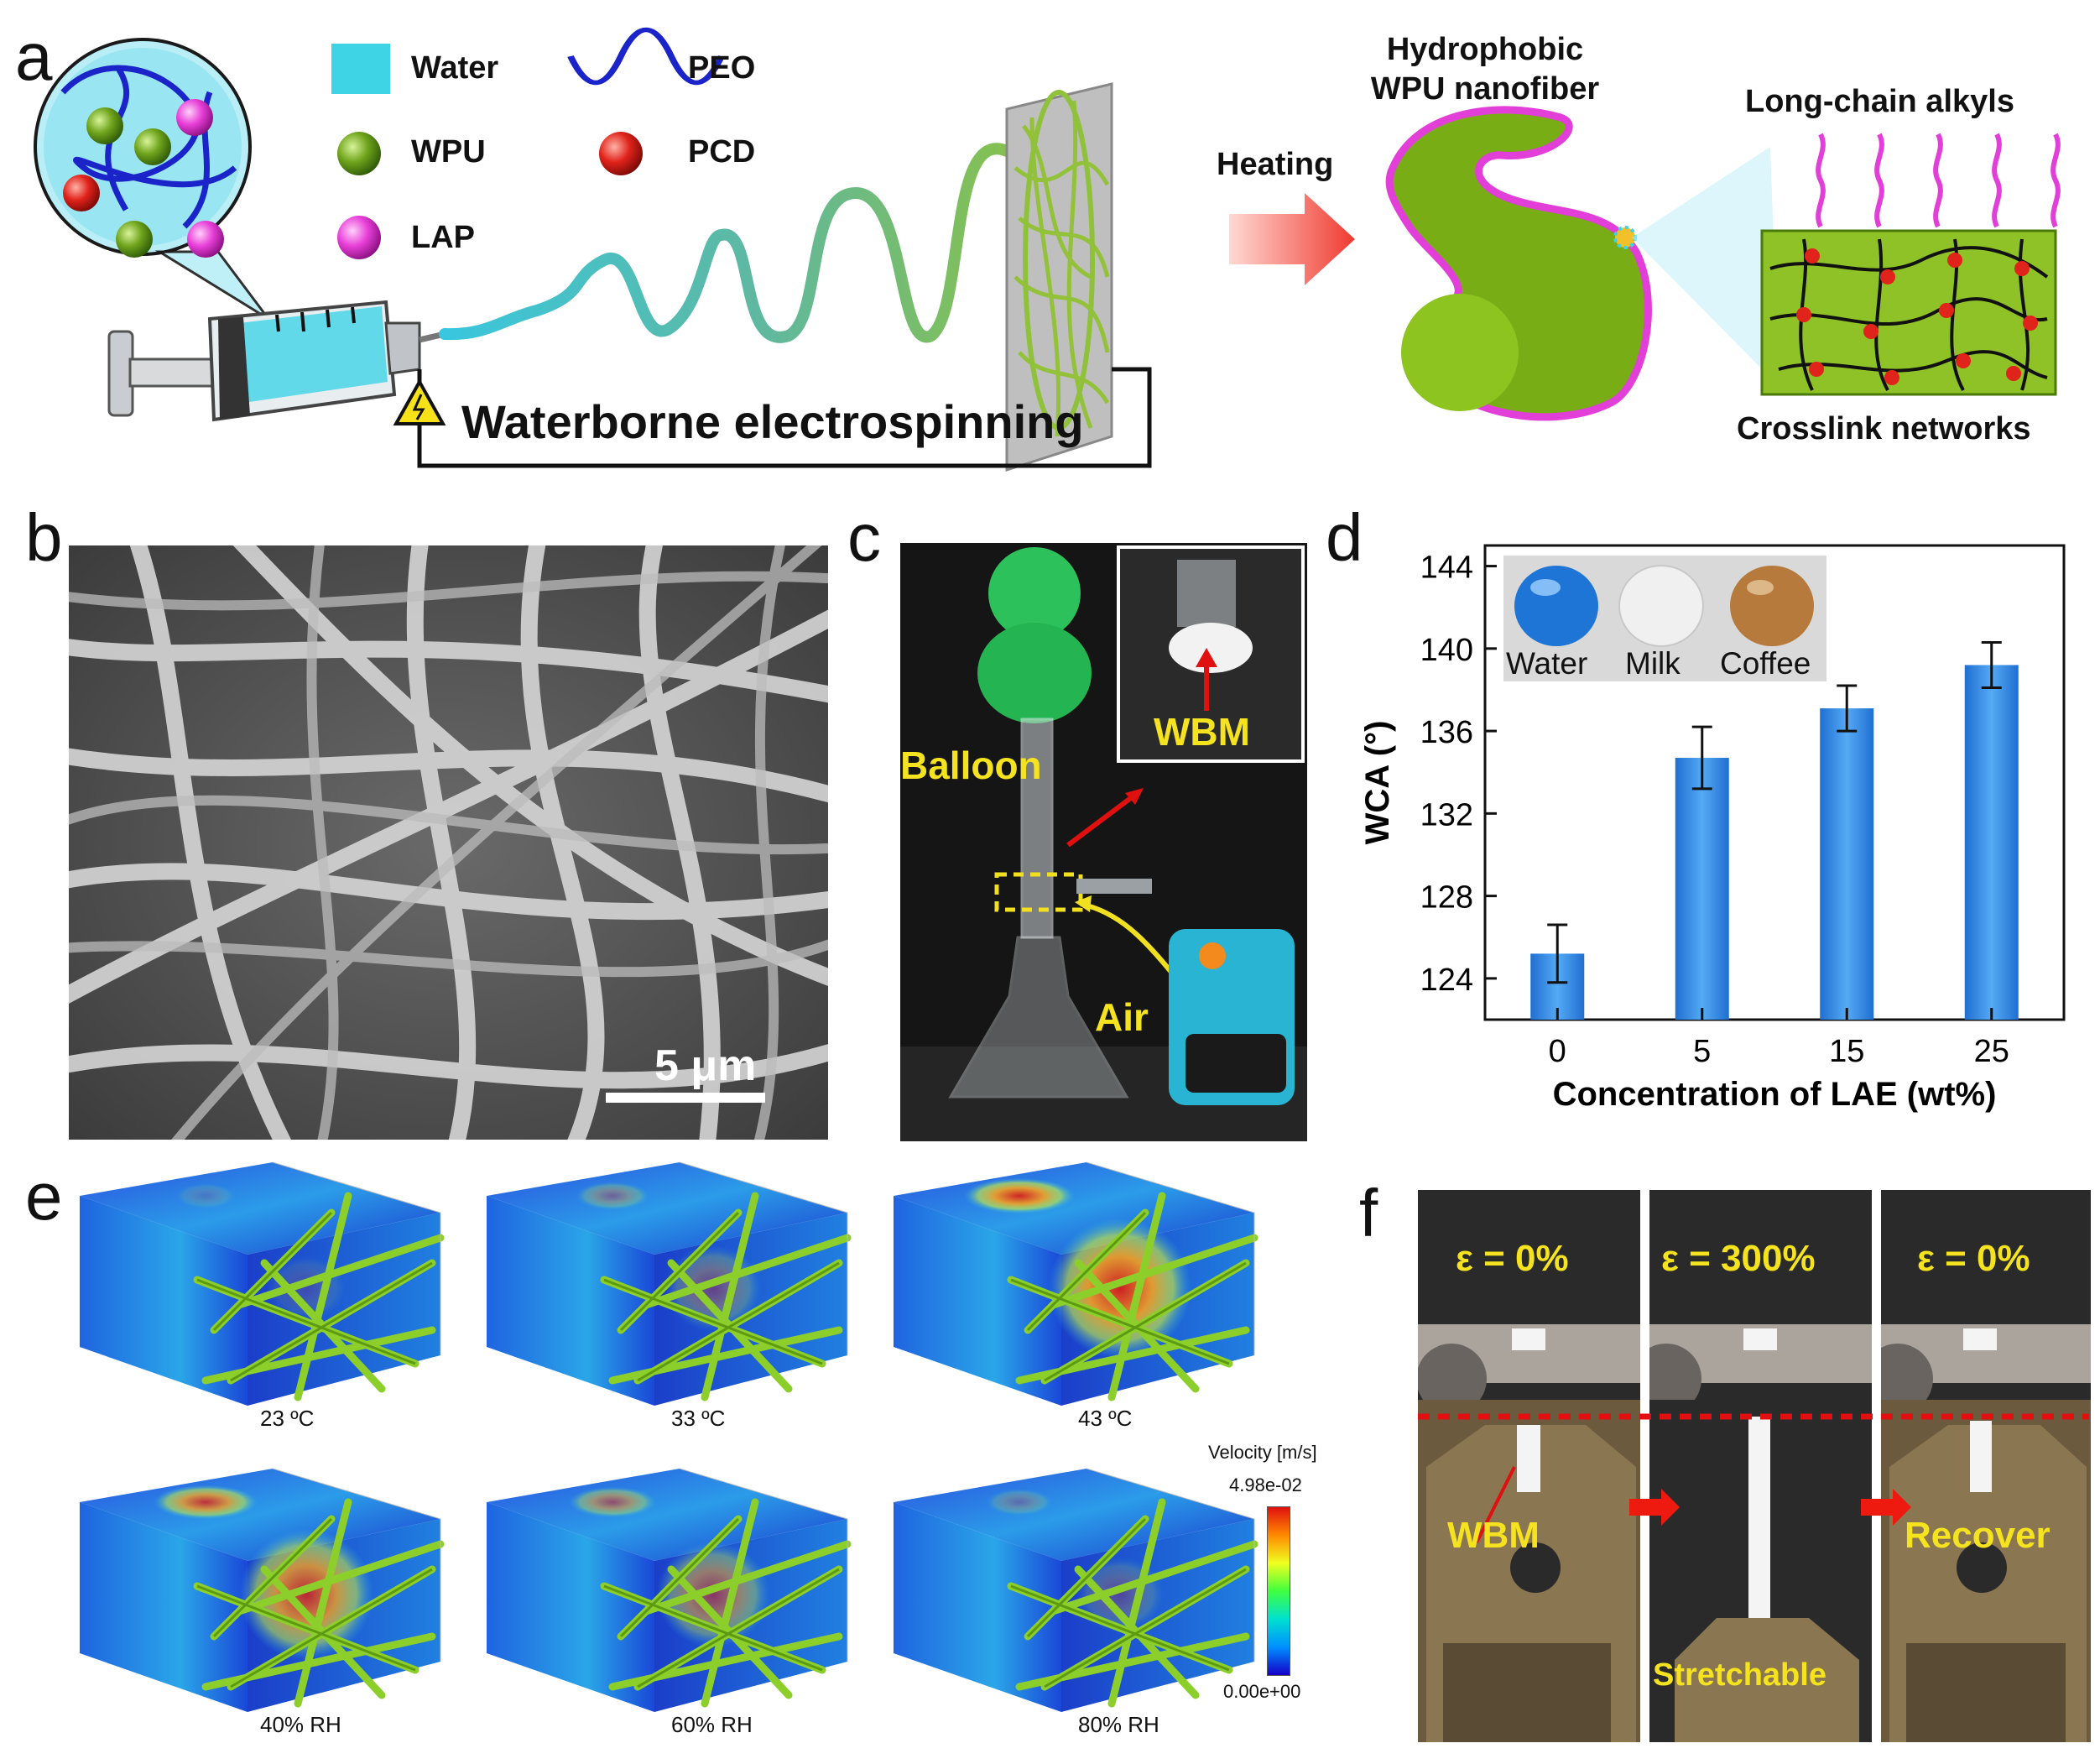  I want to click on pcd-legend-icon, so click(621, 153).